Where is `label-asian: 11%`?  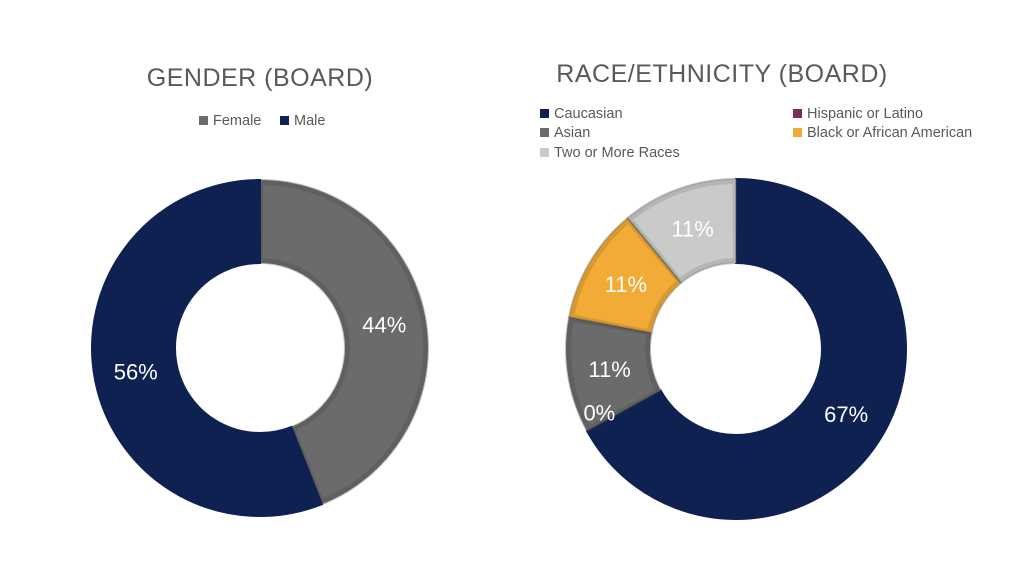
label-asian: 11% is located at coordinates (609, 369).